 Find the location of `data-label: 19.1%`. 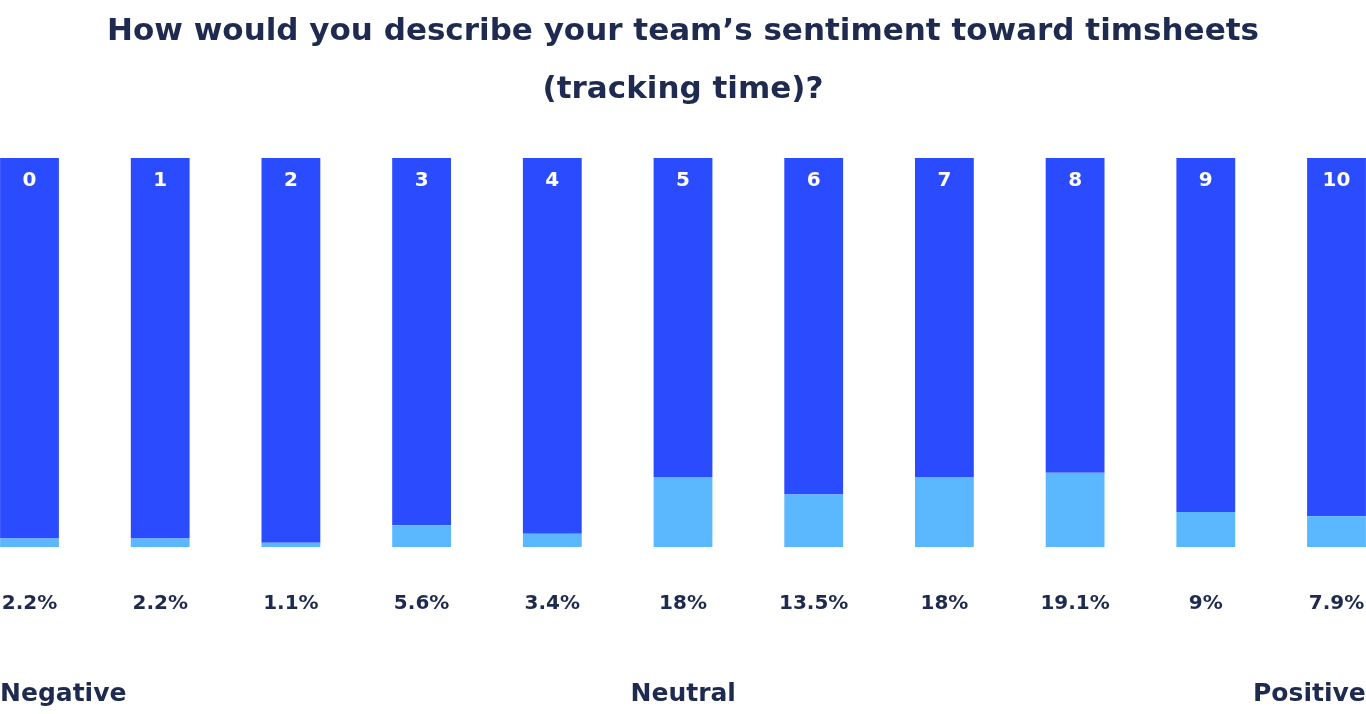

data-label: 19.1% is located at coordinates (1075, 602).